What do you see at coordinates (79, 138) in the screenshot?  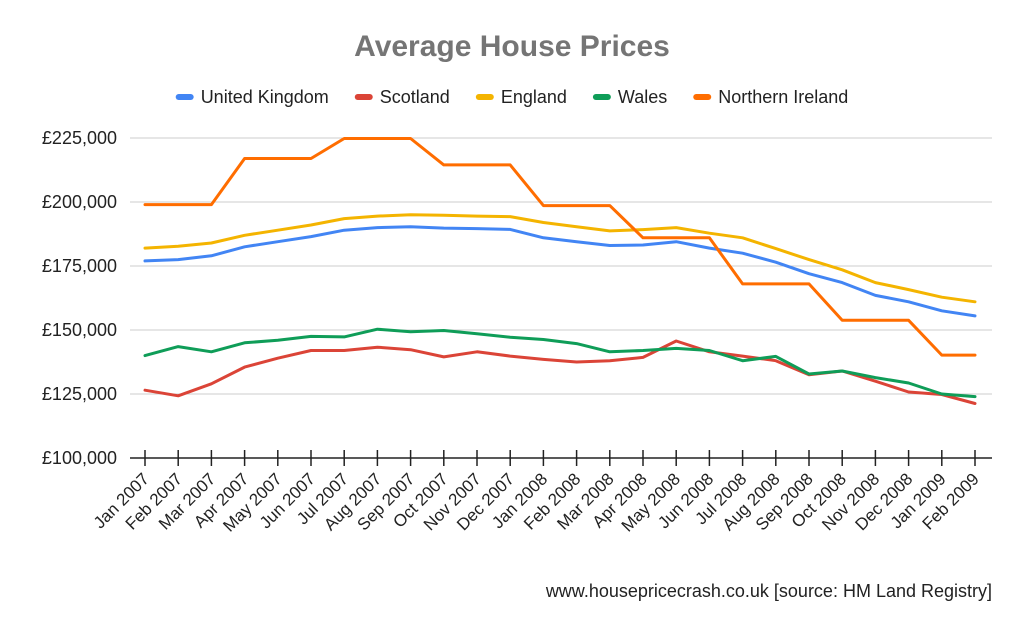 I see `y-tick-label: £225,000` at bounding box center [79, 138].